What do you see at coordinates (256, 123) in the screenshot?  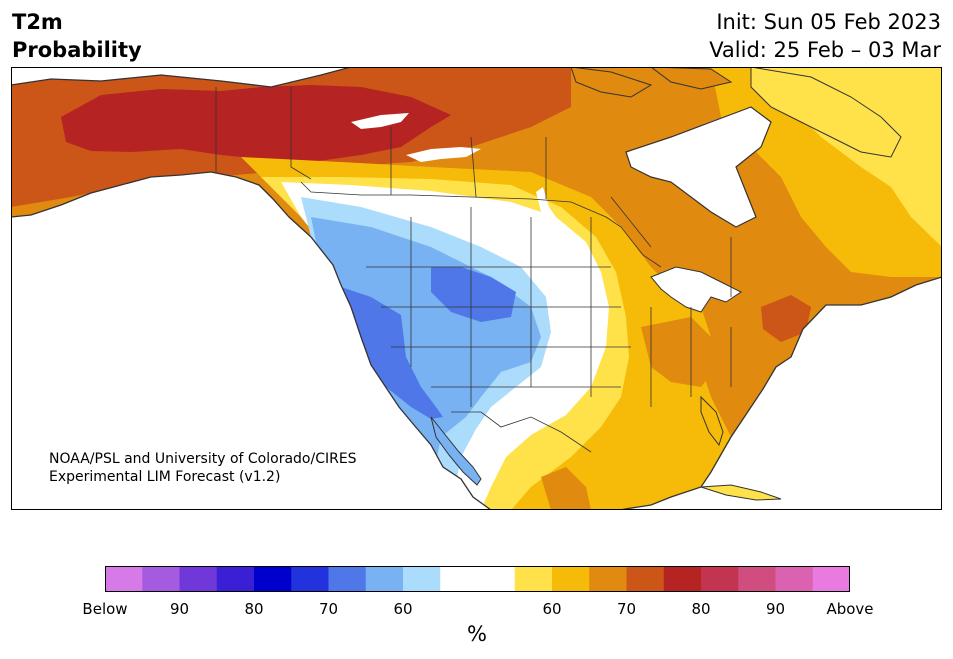 I see `shade-above-80-north` at bounding box center [256, 123].